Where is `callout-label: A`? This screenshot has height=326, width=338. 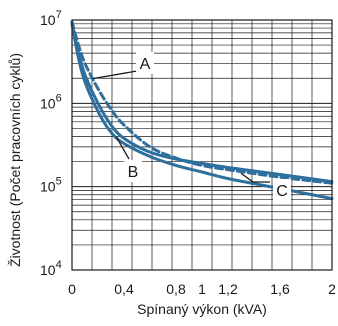 callout-label: A is located at coordinates (145, 64).